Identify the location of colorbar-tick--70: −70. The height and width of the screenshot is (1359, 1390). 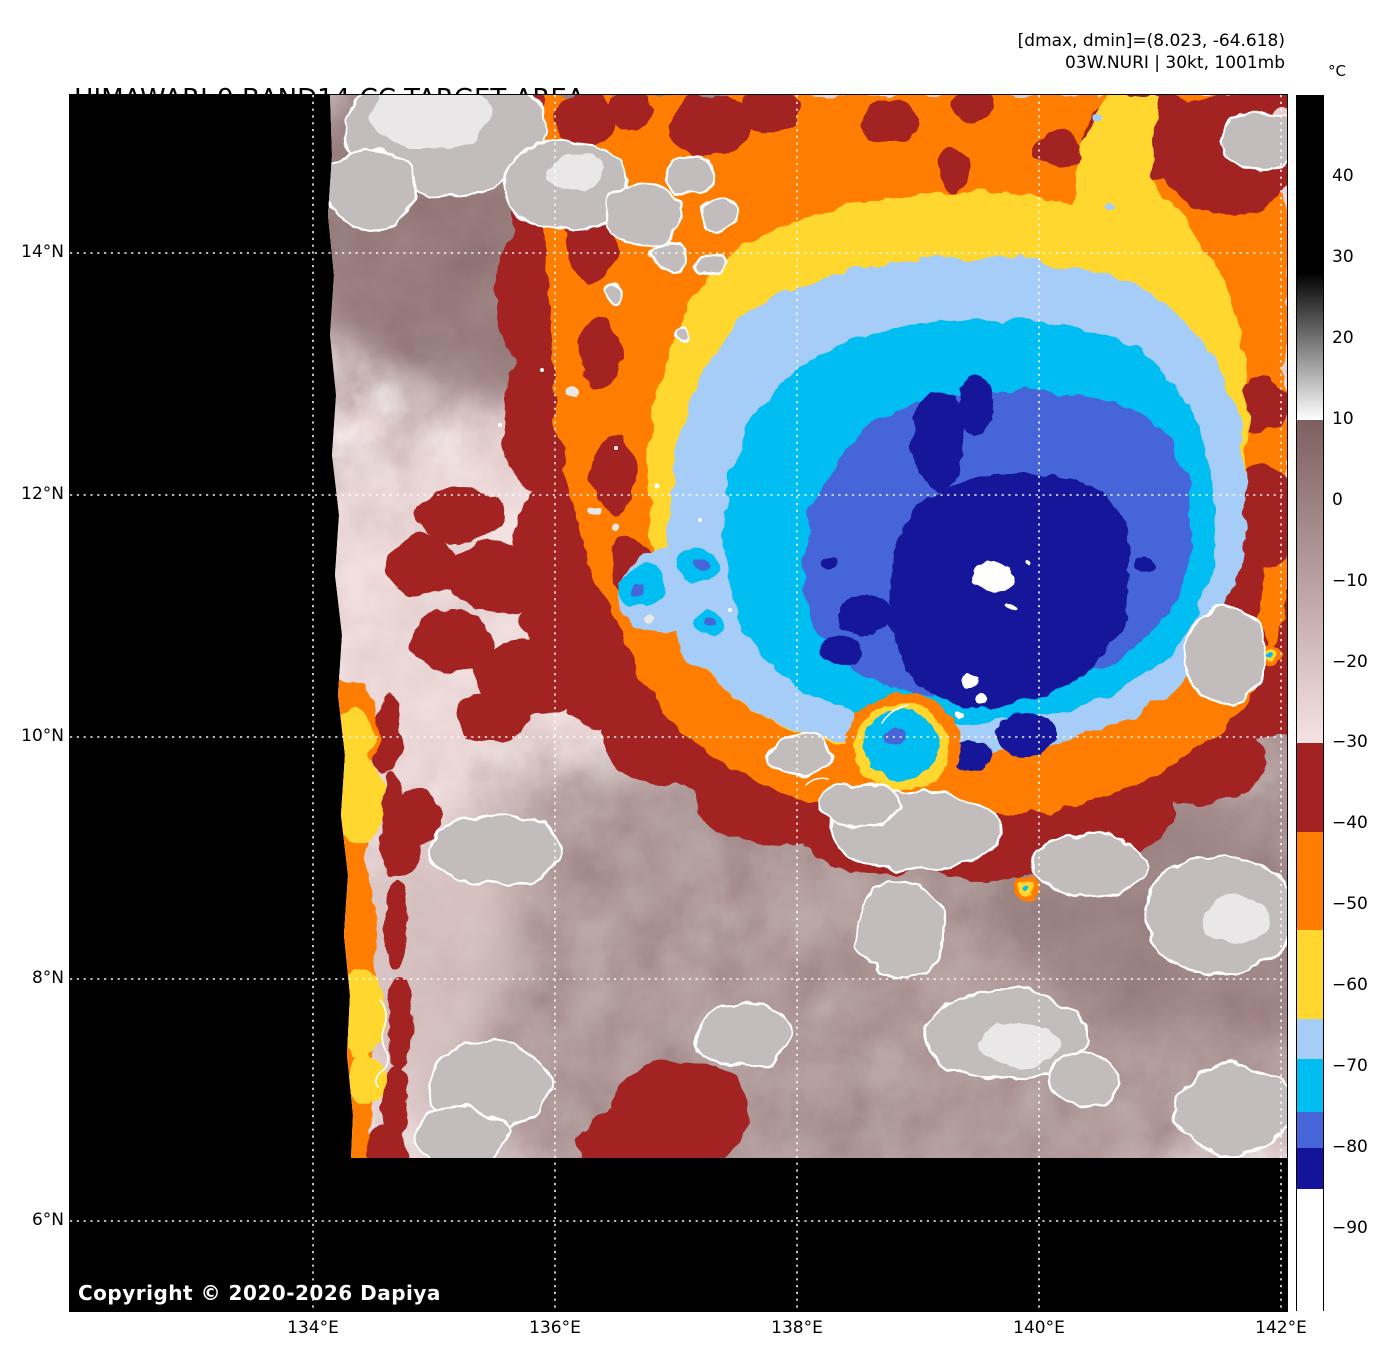
(1350, 1066).